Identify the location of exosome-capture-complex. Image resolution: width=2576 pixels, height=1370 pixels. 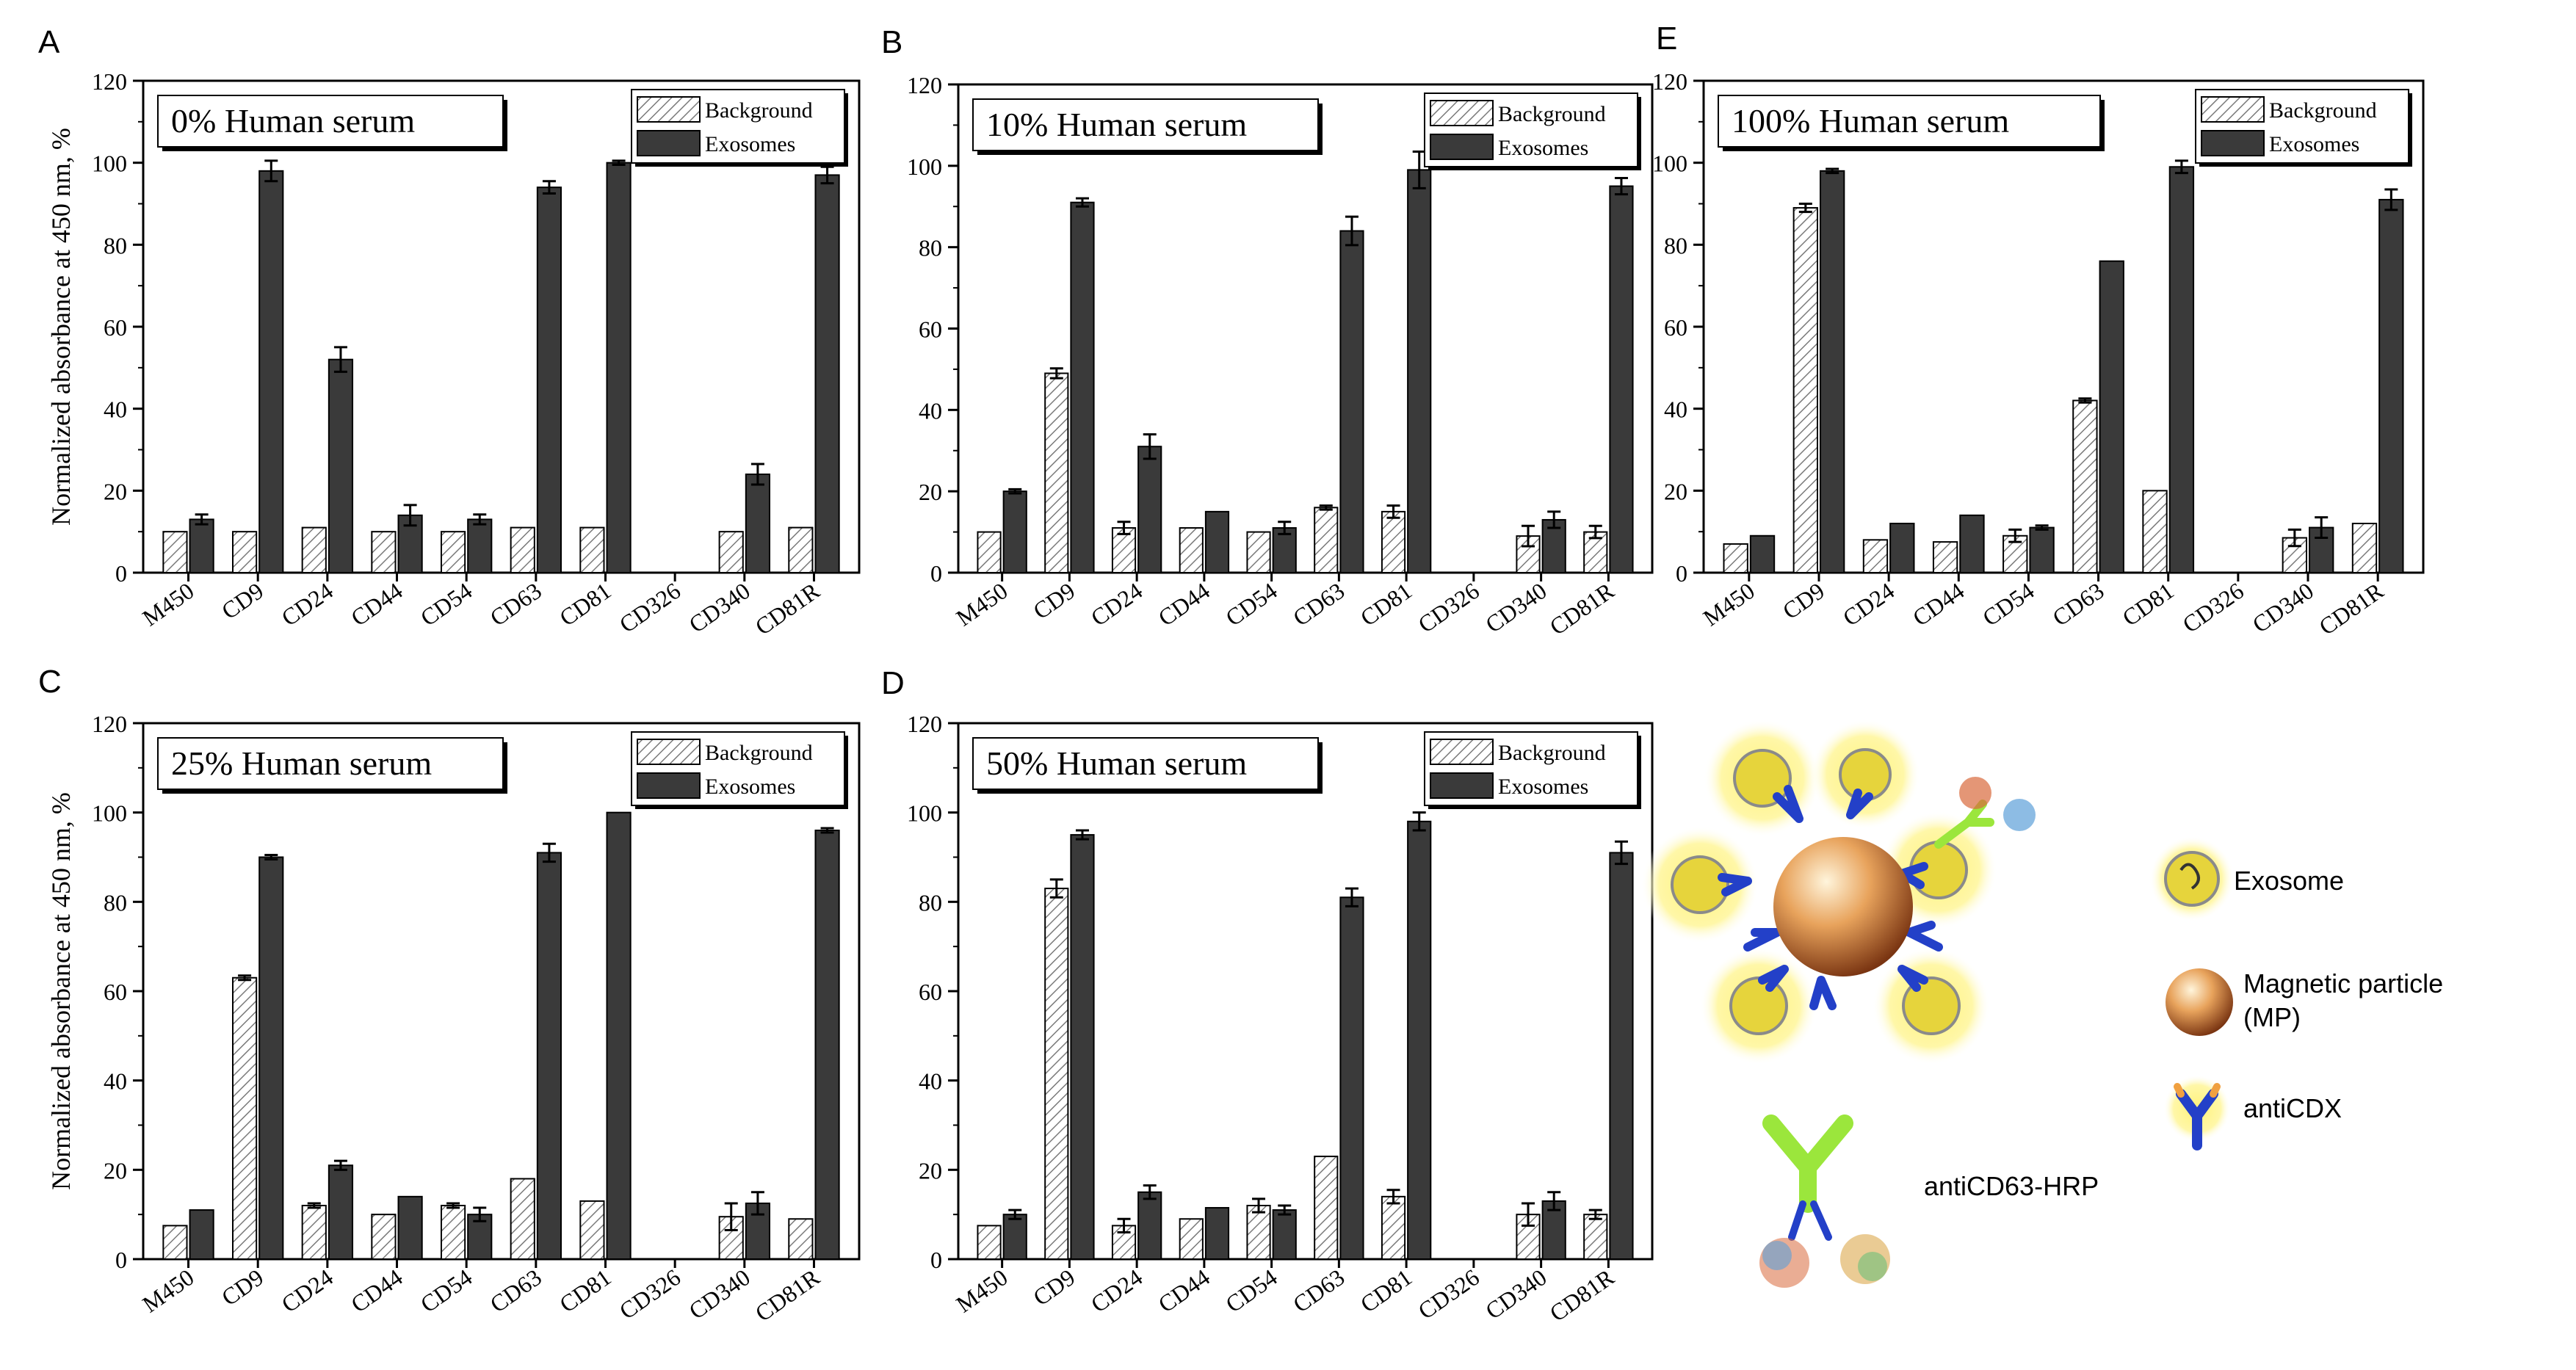
(1838, 892).